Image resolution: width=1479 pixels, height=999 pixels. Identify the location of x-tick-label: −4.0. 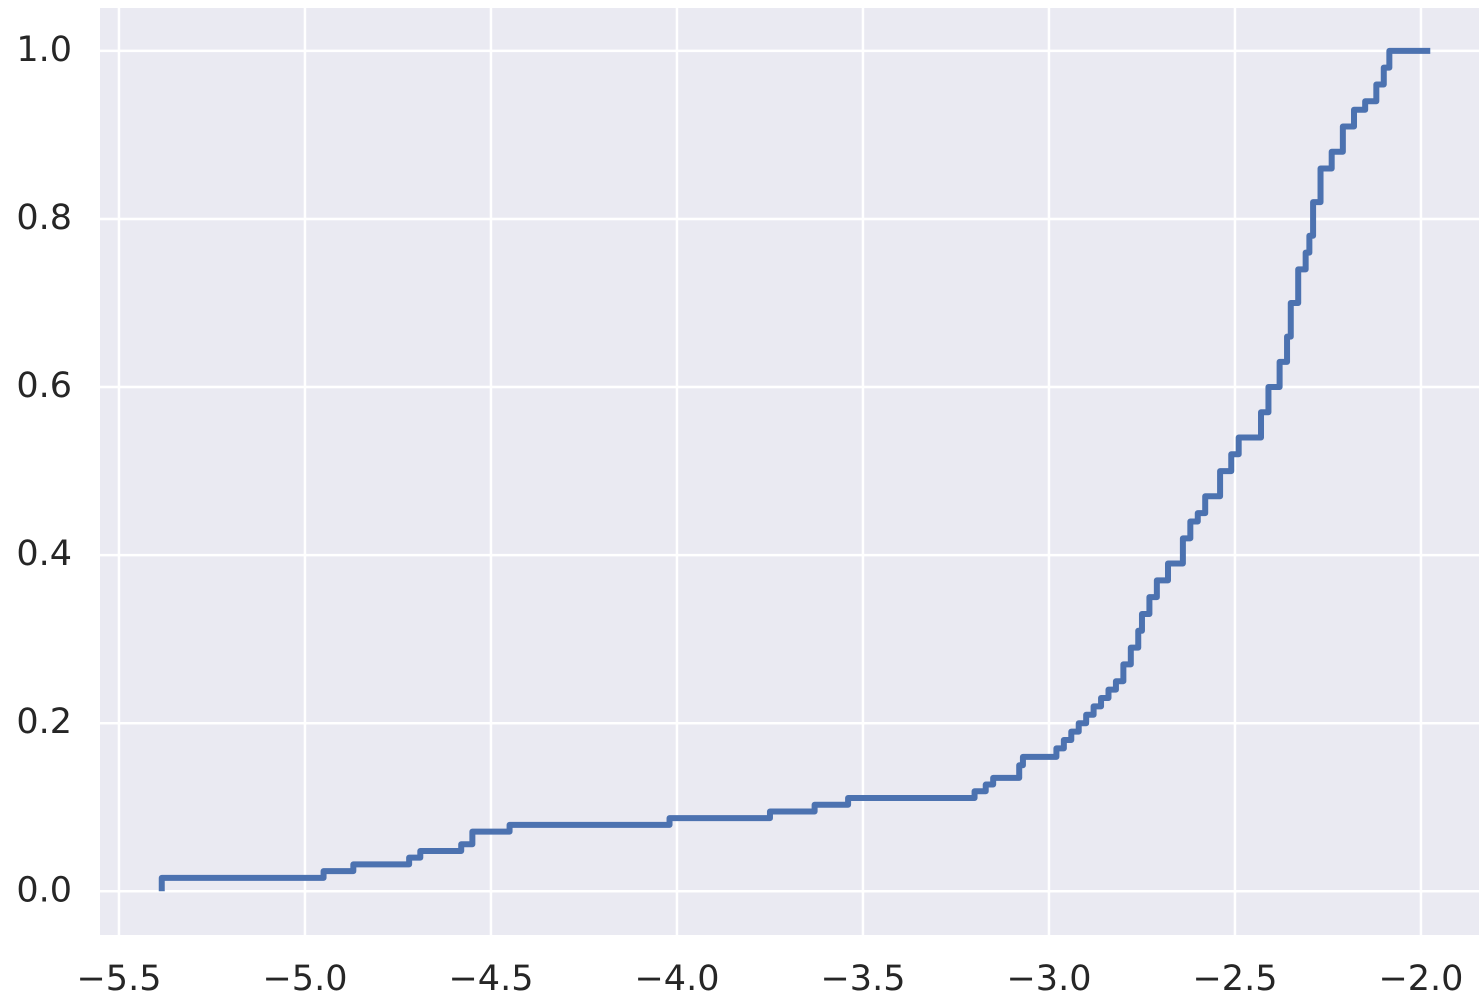
(676, 979).